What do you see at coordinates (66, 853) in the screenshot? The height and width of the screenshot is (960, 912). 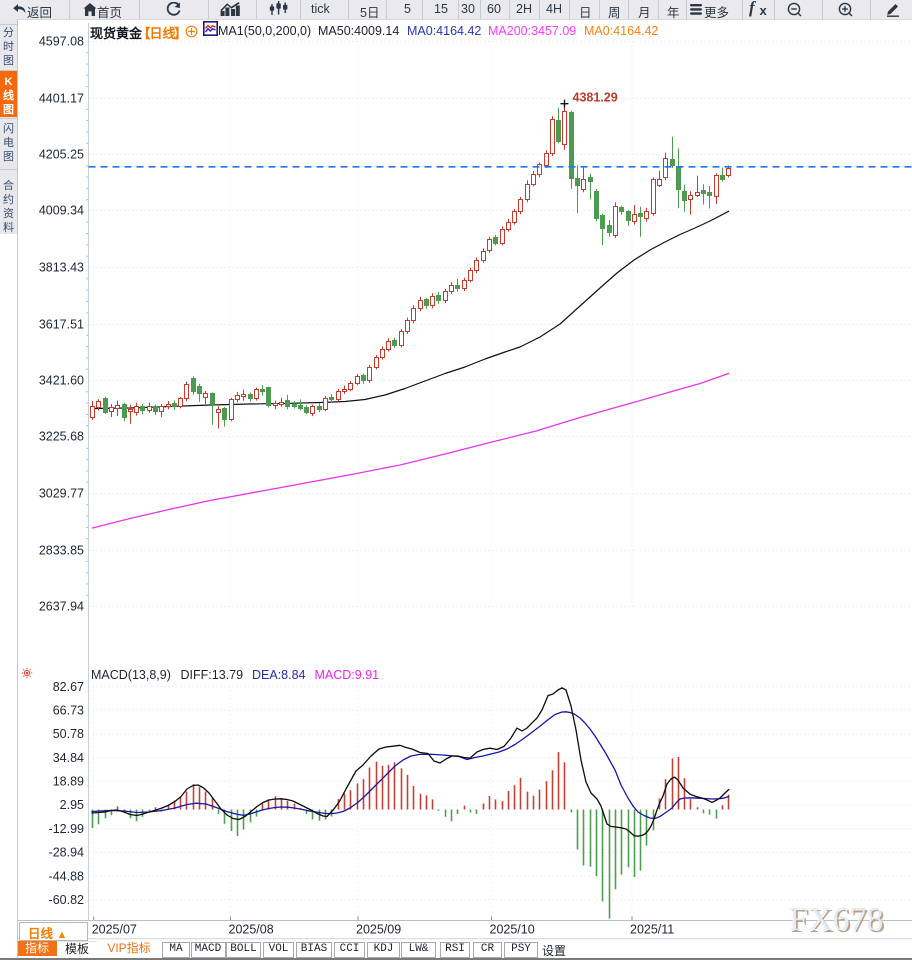 I see `svg-text: -28.94` at bounding box center [66, 853].